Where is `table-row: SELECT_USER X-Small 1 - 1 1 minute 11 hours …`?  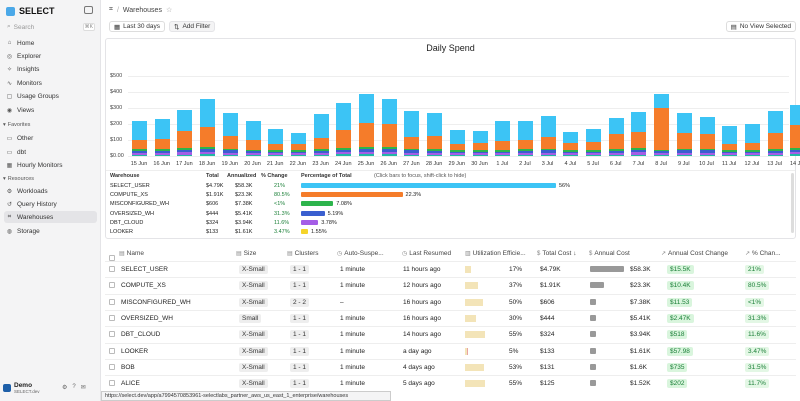 table-row: SELECT_USER X-Small 1 - 1 1 minute 11 hours … is located at coordinates (450, 268).